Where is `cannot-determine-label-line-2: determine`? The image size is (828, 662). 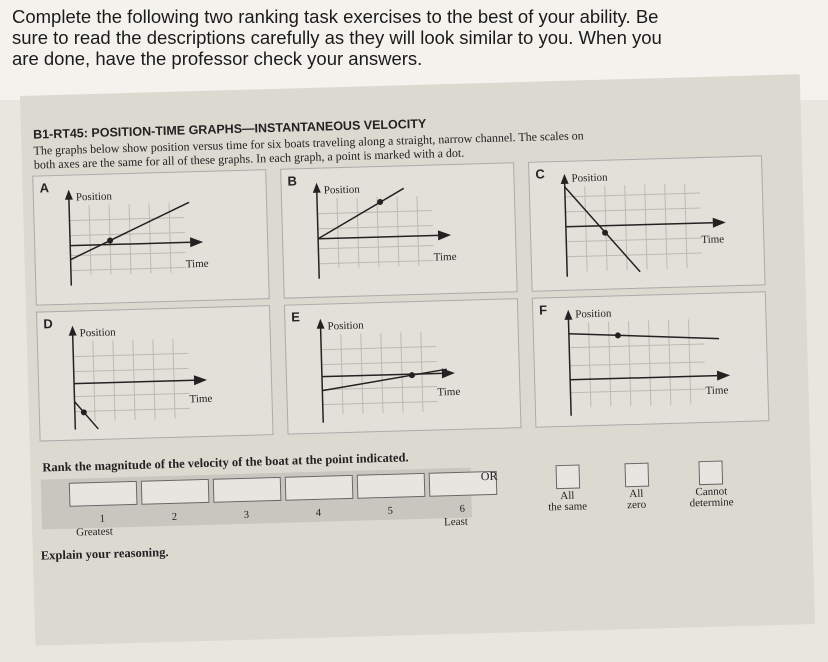 cannot-determine-label-line-2: determine is located at coordinates (711, 503).